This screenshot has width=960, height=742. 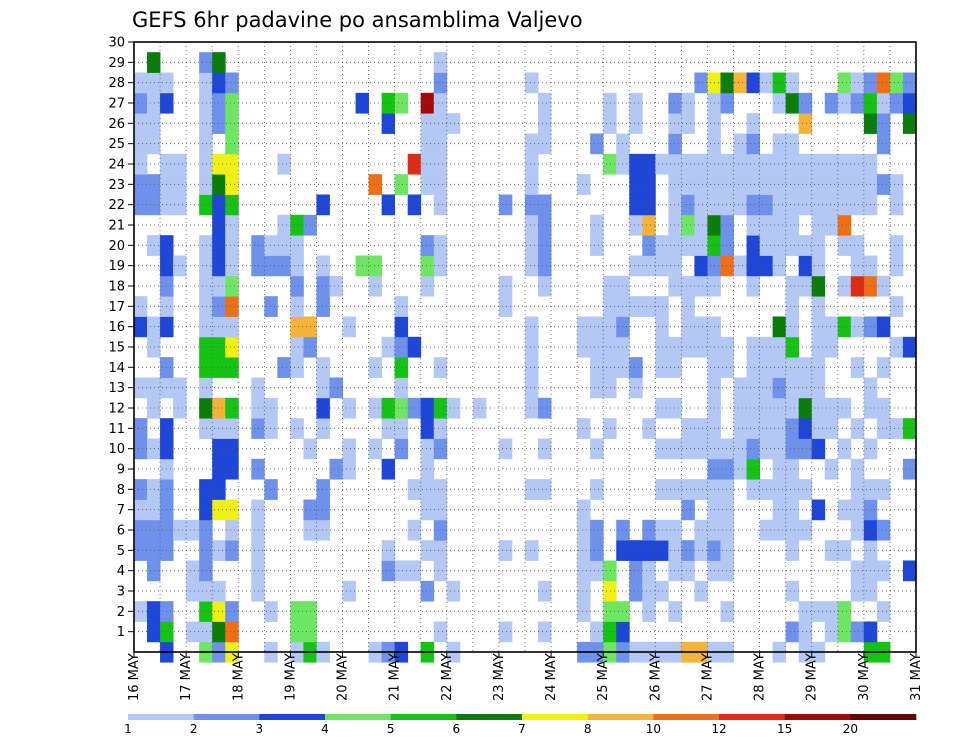 What do you see at coordinates (116, 388) in the screenshot?
I see `y-tick-label: 13` at bounding box center [116, 388].